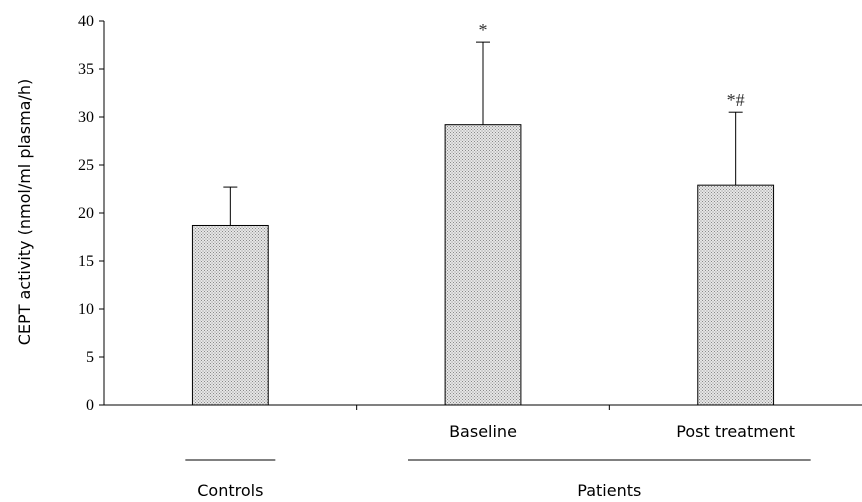 This screenshot has height=502, width=862. I want to click on group-label: Controls, so click(230, 490).